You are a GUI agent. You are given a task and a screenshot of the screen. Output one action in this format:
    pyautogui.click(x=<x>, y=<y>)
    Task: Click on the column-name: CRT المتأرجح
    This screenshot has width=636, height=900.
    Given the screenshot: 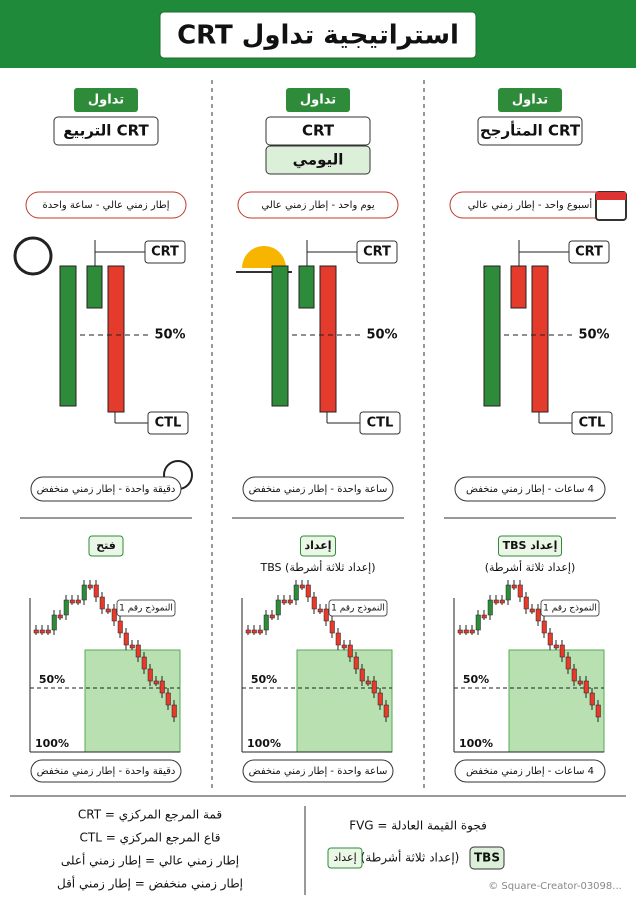 What is the action you would take?
    pyautogui.click(x=530, y=130)
    